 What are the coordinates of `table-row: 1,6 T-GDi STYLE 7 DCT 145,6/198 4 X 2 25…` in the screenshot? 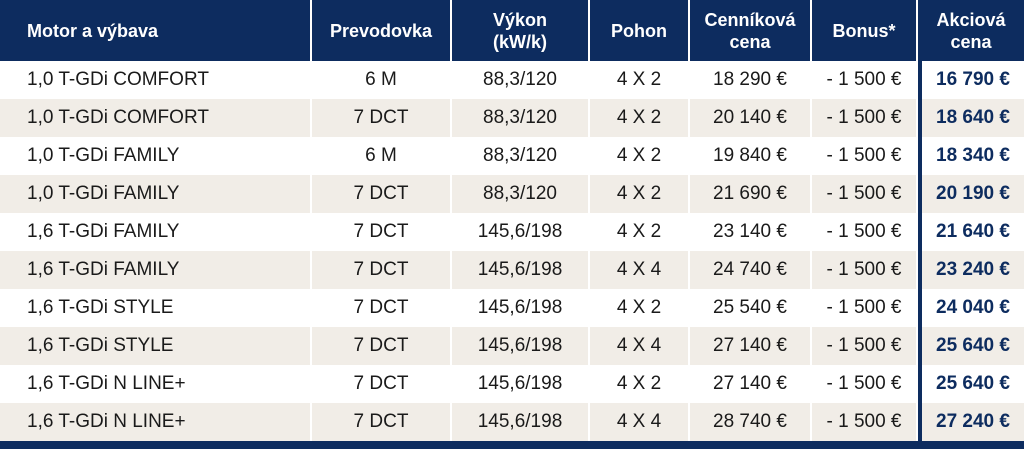 It's located at (512, 308).